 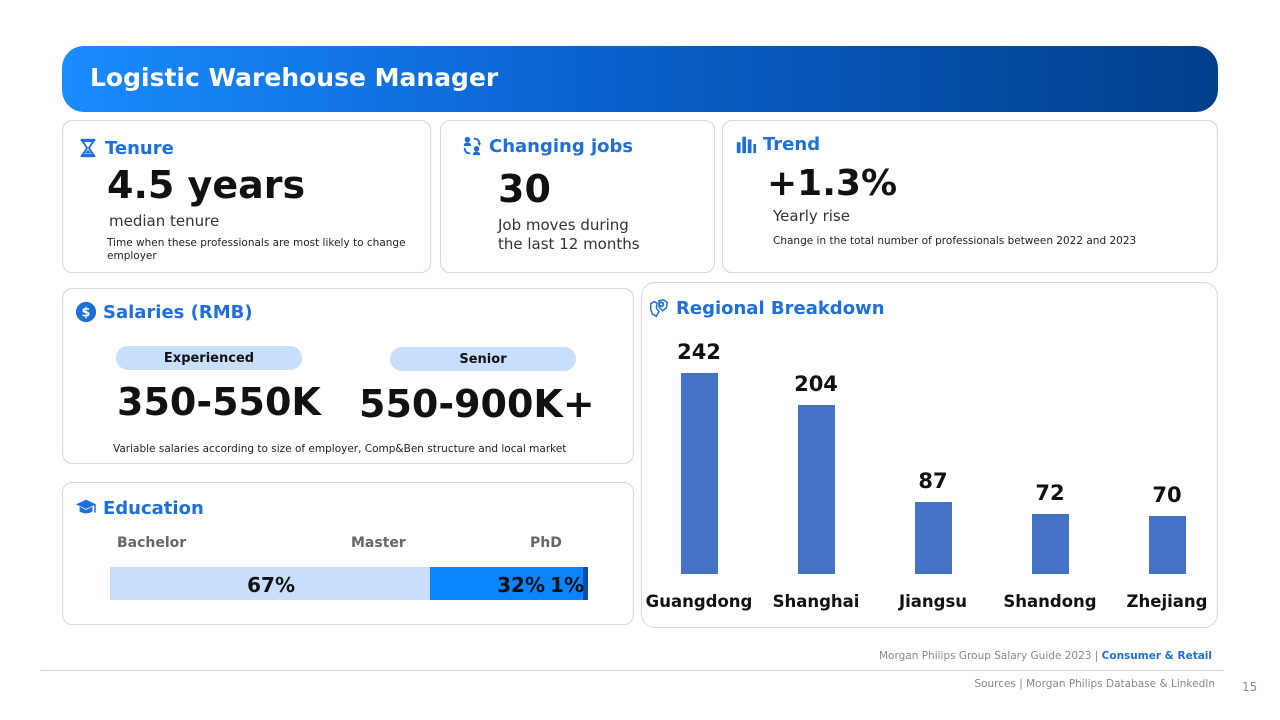 What do you see at coordinates (699, 473) in the screenshot?
I see `bar-guangdong` at bounding box center [699, 473].